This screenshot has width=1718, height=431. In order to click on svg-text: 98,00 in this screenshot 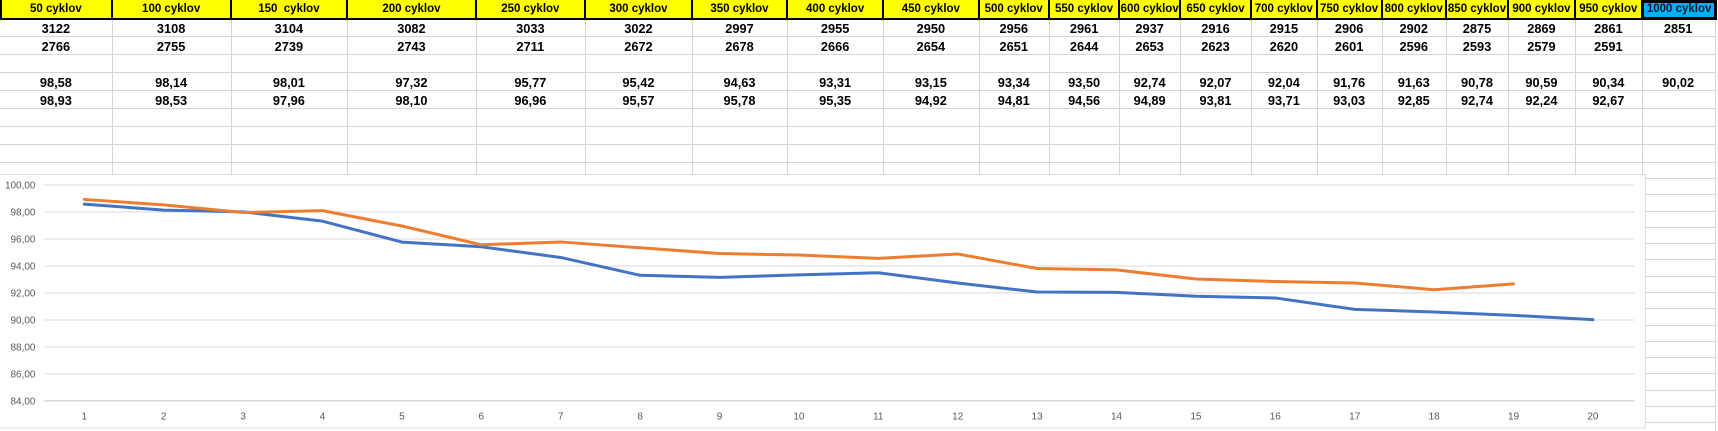, I will do `click(22, 213)`.